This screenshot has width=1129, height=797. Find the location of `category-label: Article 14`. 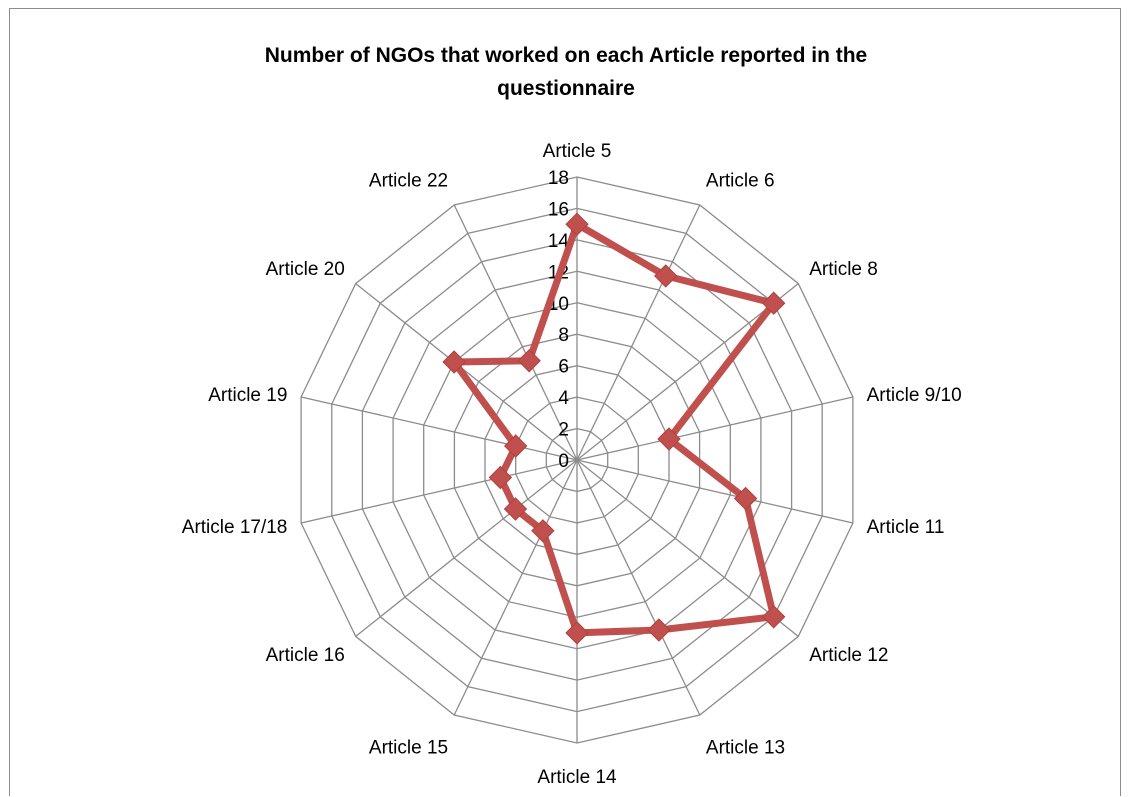

category-label: Article 14 is located at coordinates (577, 777).